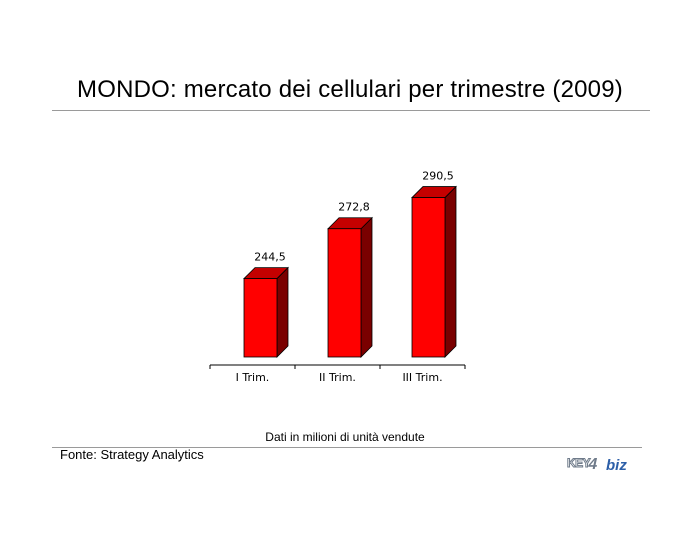 The image size is (700, 550). I want to click on data-label: 290,5, so click(438, 176).